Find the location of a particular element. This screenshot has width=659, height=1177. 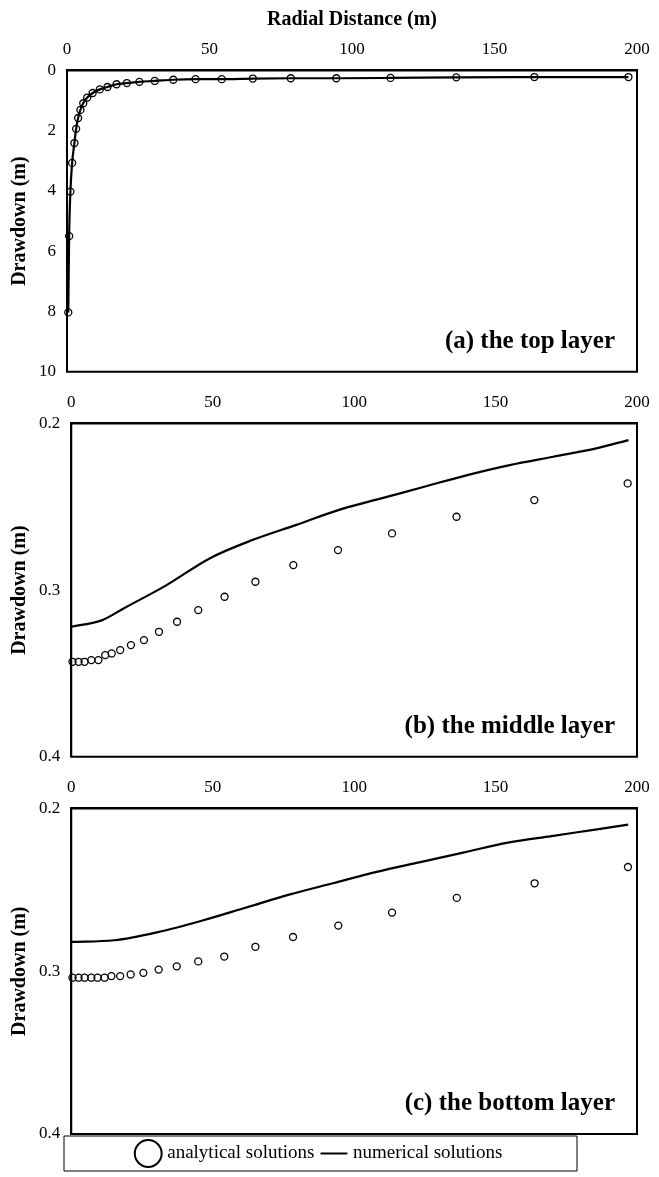

legend-label: numerical solutions is located at coordinates (427, 1152).